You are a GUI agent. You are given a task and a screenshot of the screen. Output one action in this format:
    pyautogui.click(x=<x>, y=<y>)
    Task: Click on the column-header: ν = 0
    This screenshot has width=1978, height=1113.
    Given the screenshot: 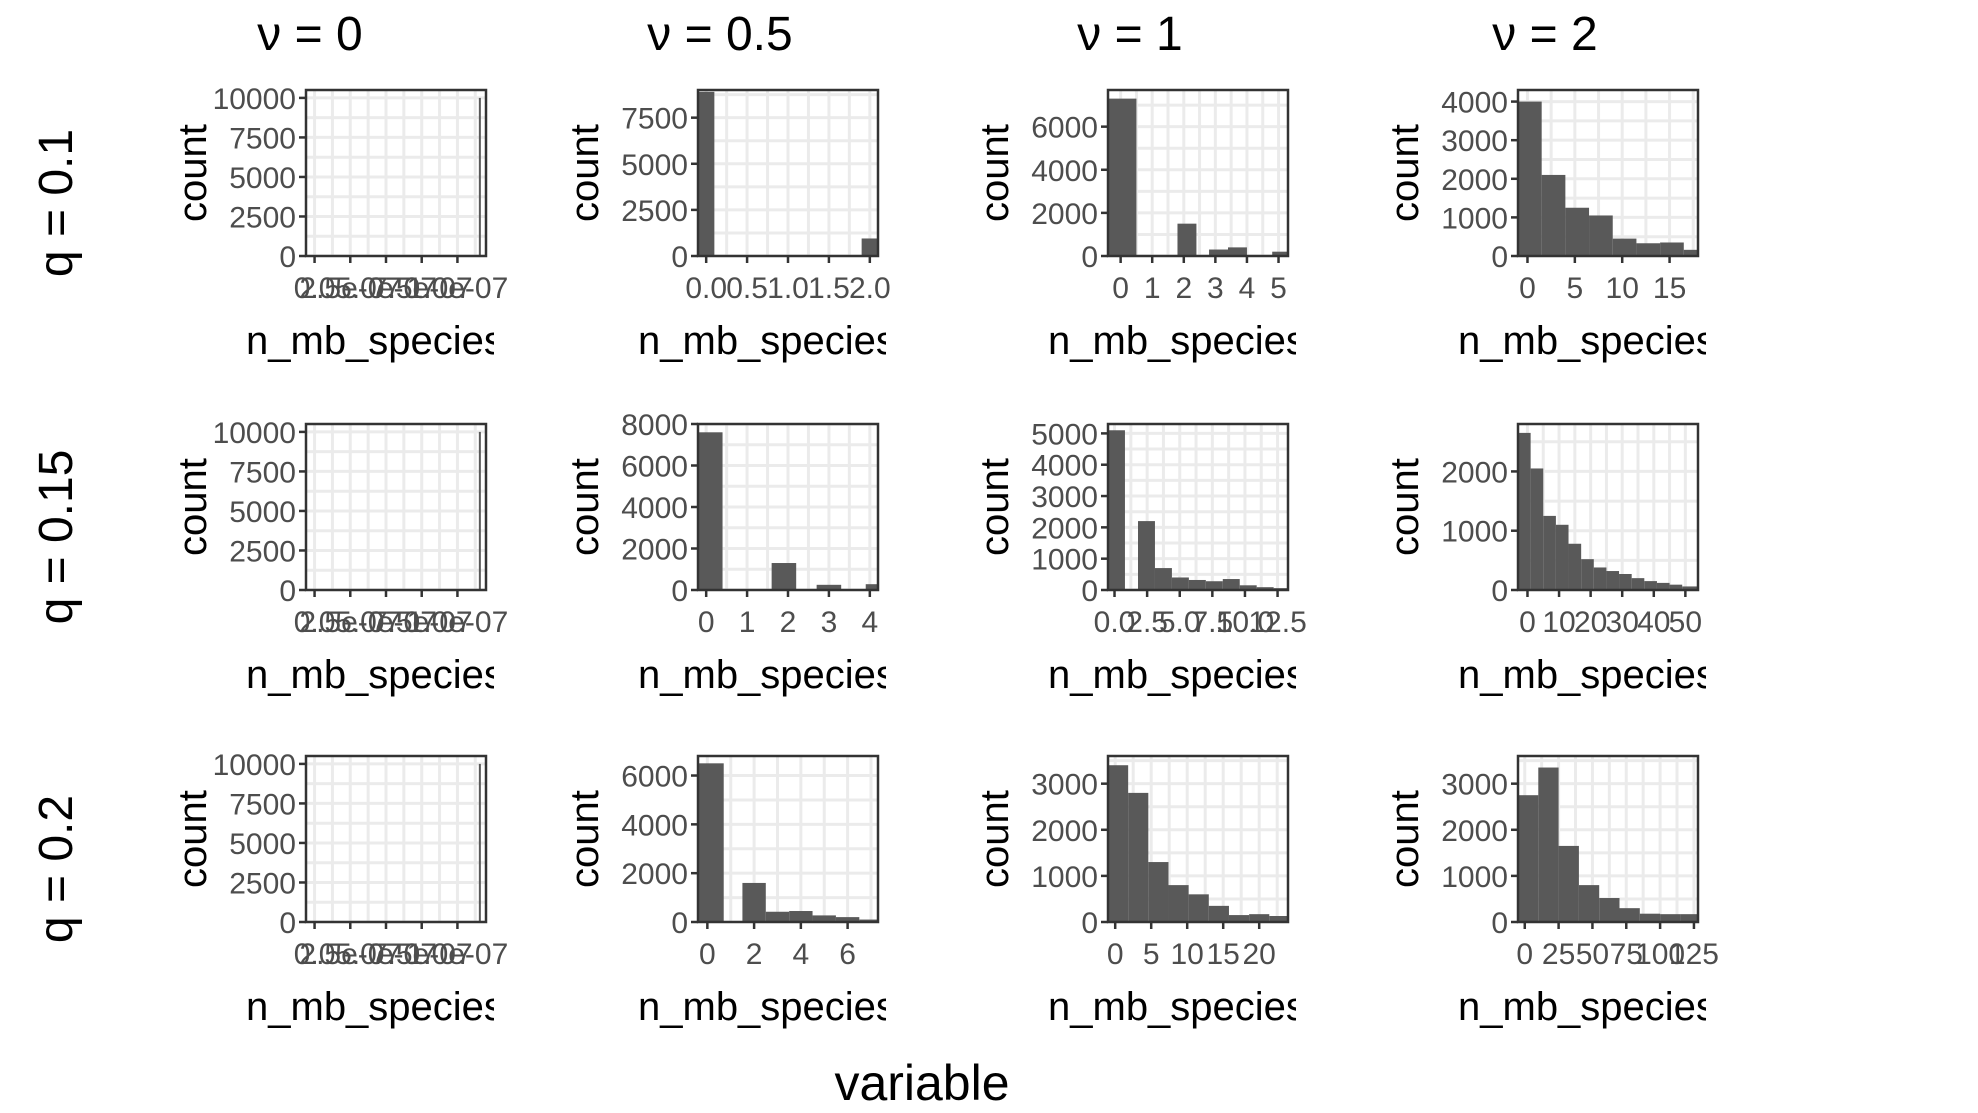 What is the action you would take?
    pyautogui.click(x=309, y=34)
    